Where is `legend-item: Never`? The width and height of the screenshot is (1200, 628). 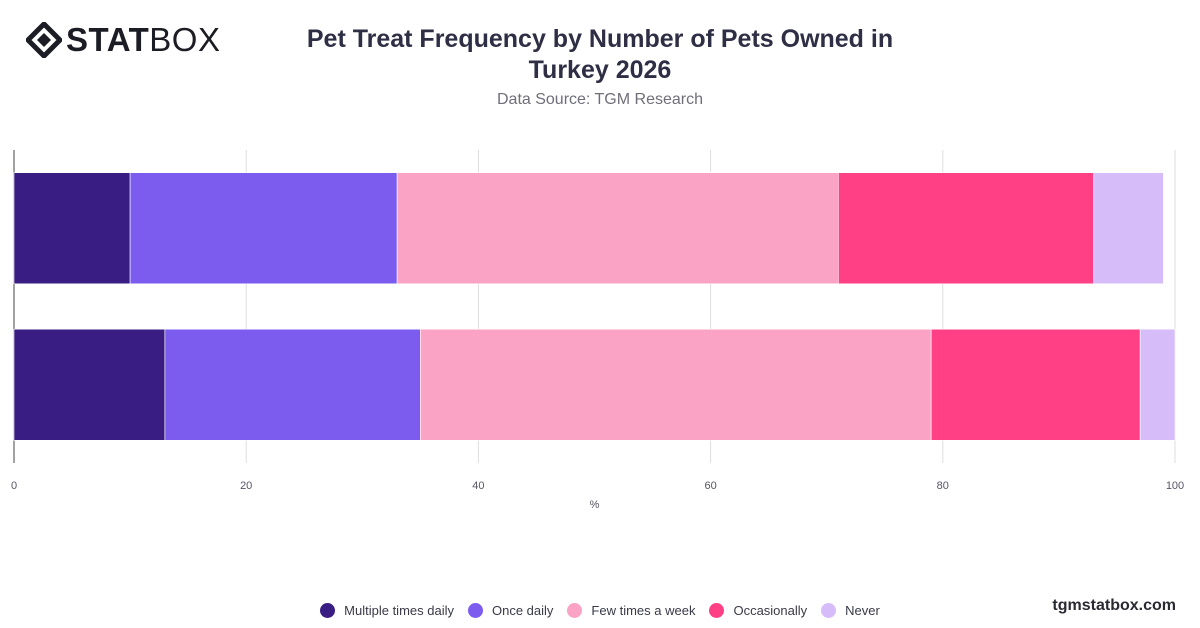 legend-item: Never is located at coordinates (850, 610).